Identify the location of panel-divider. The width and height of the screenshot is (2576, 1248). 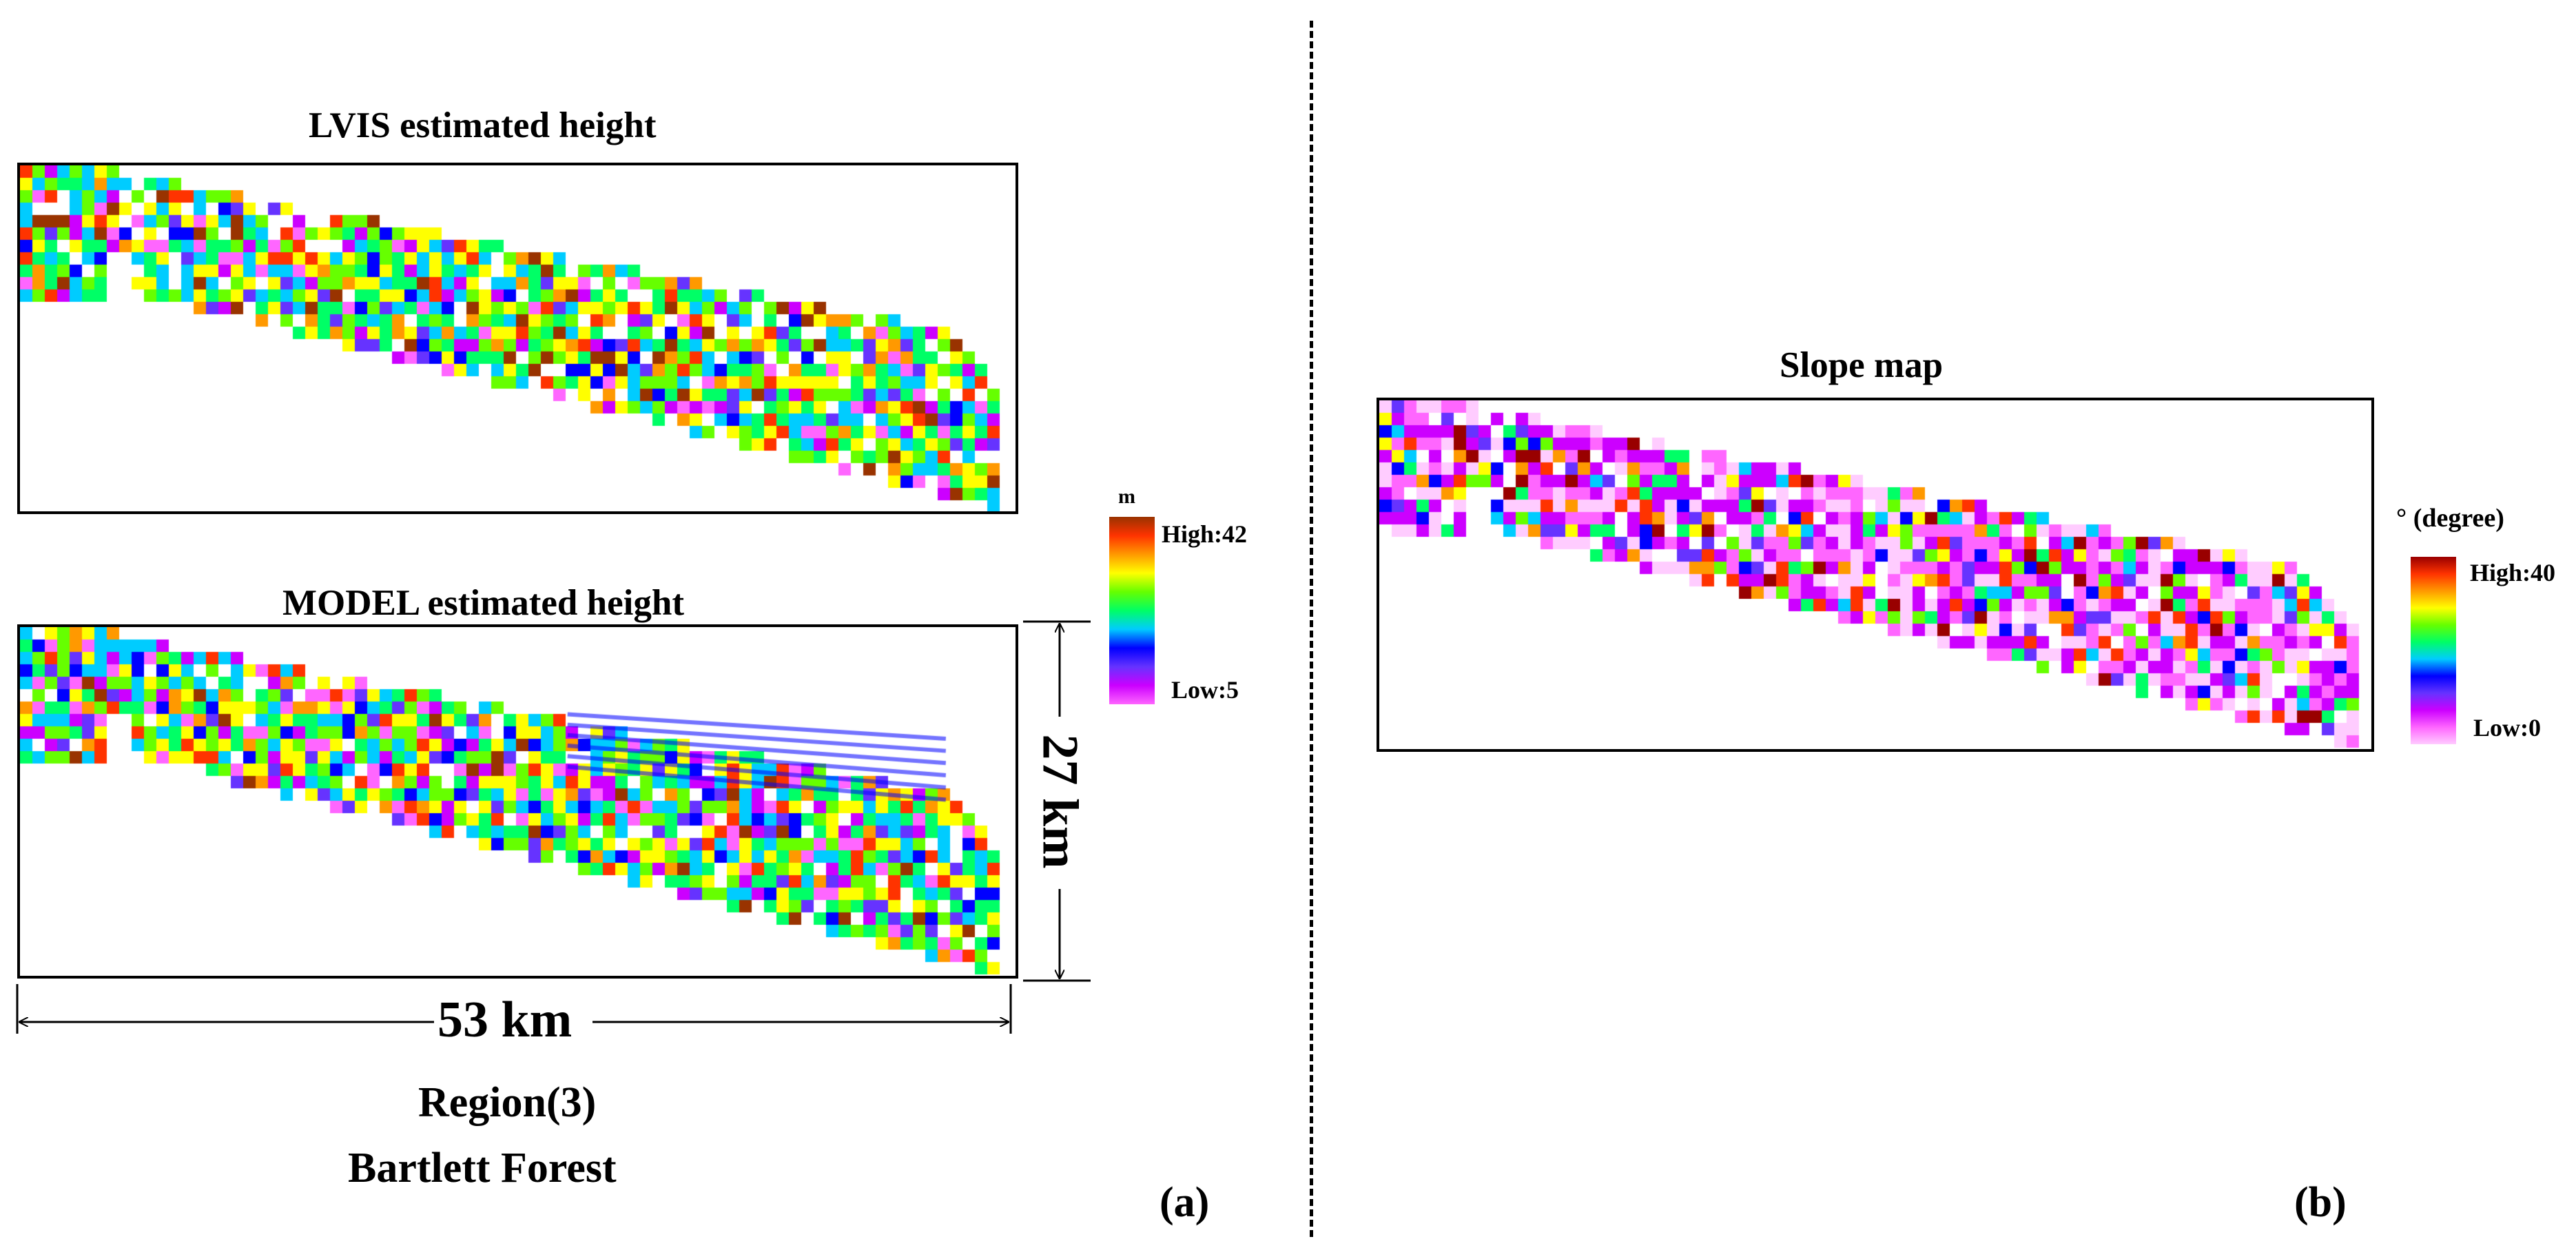
(1311, 629).